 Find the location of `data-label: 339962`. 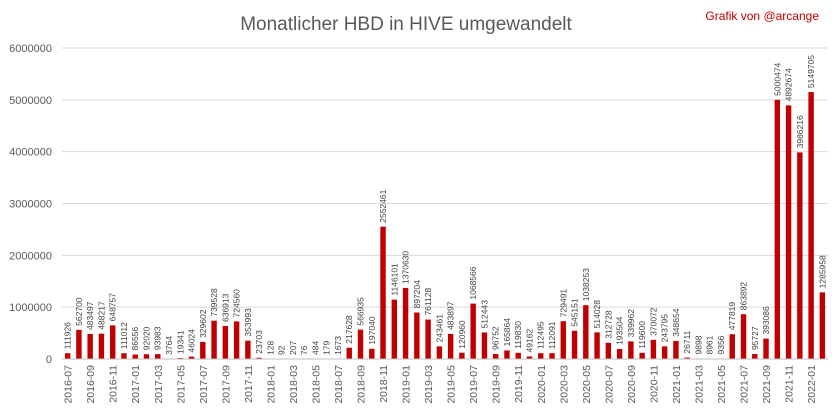

data-label: 339962 is located at coordinates (631, 323).